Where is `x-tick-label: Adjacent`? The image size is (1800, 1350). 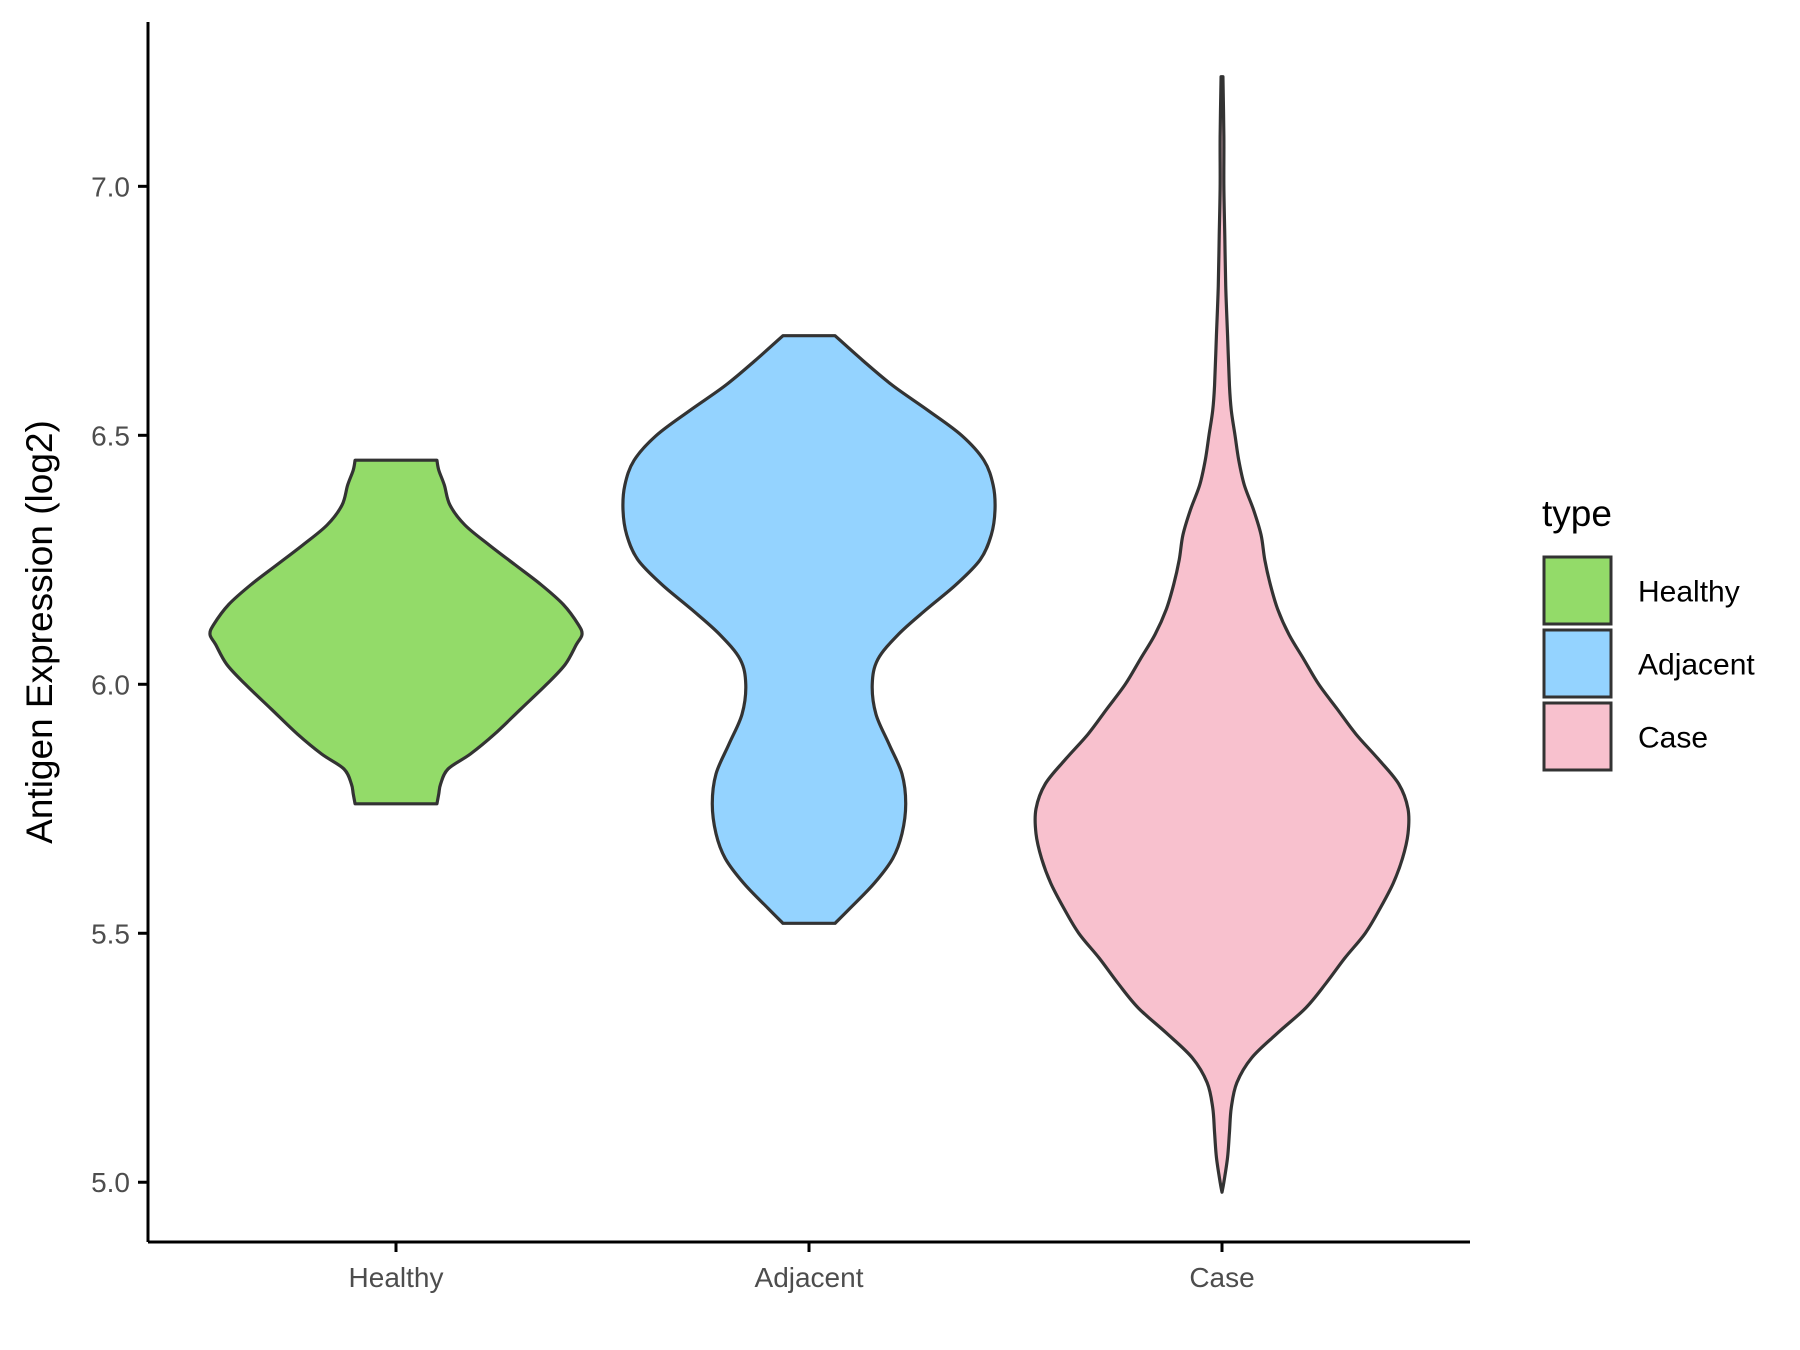 x-tick-label: Adjacent is located at coordinates (809, 1277).